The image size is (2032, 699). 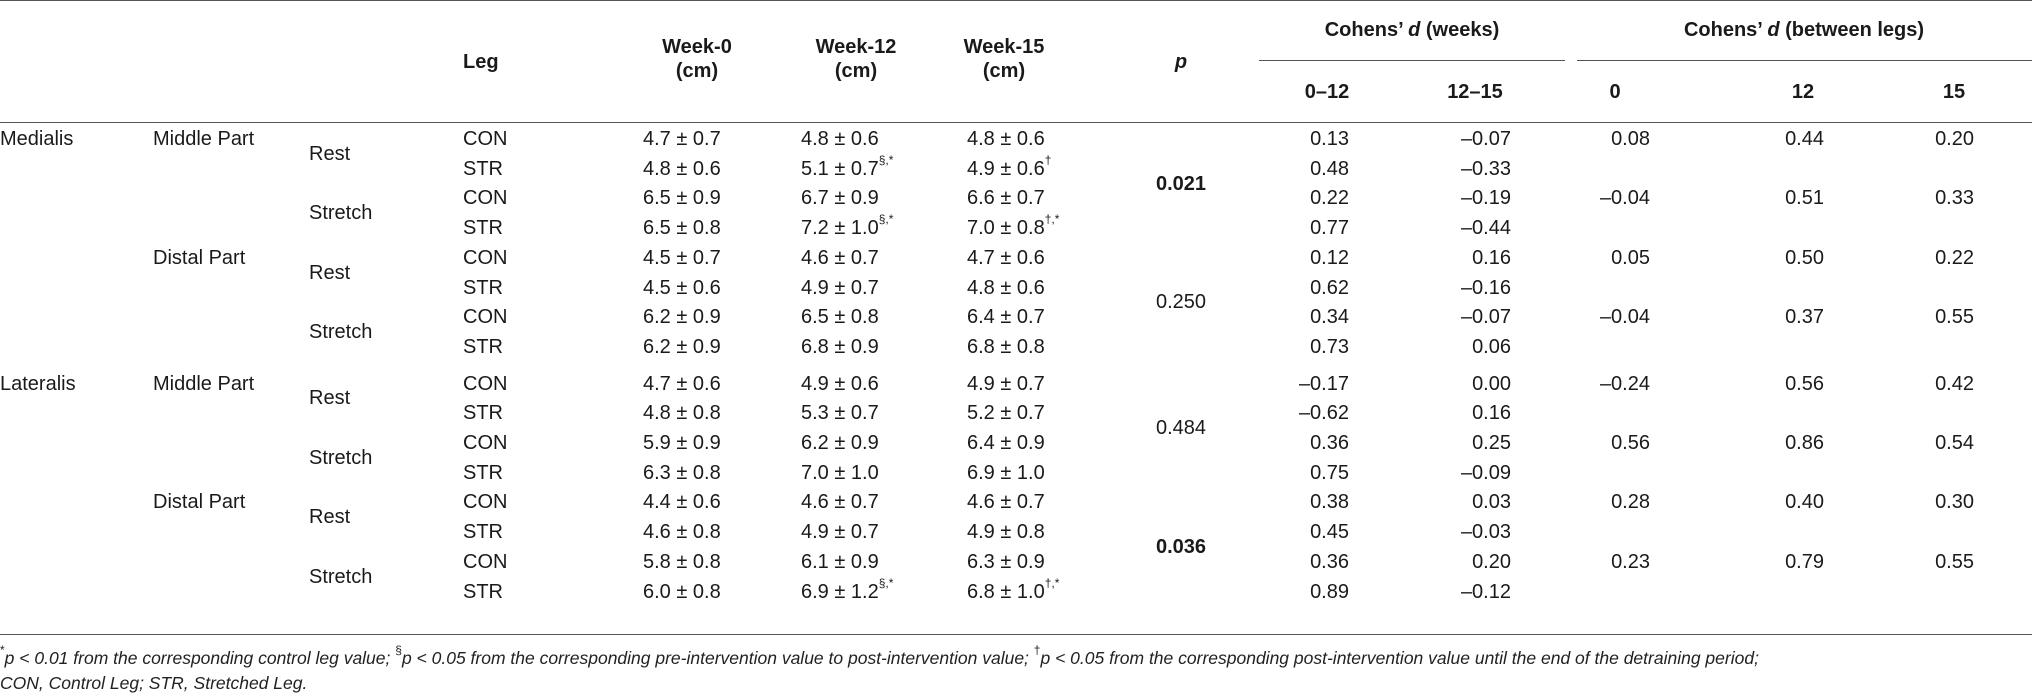 What do you see at coordinates (682, 383) in the screenshot?
I see `week0-cell: 4.7 ± 0.6` at bounding box center [682, 383].